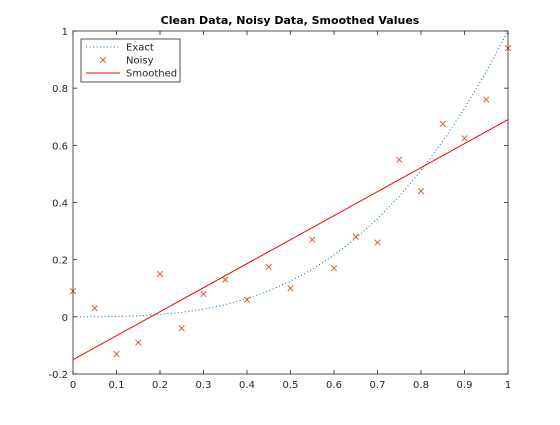  What do you see at coordinates (60, 204) in the screenshot?
I see `y-tick-label: 0.4` at bounding box center [60, 204].